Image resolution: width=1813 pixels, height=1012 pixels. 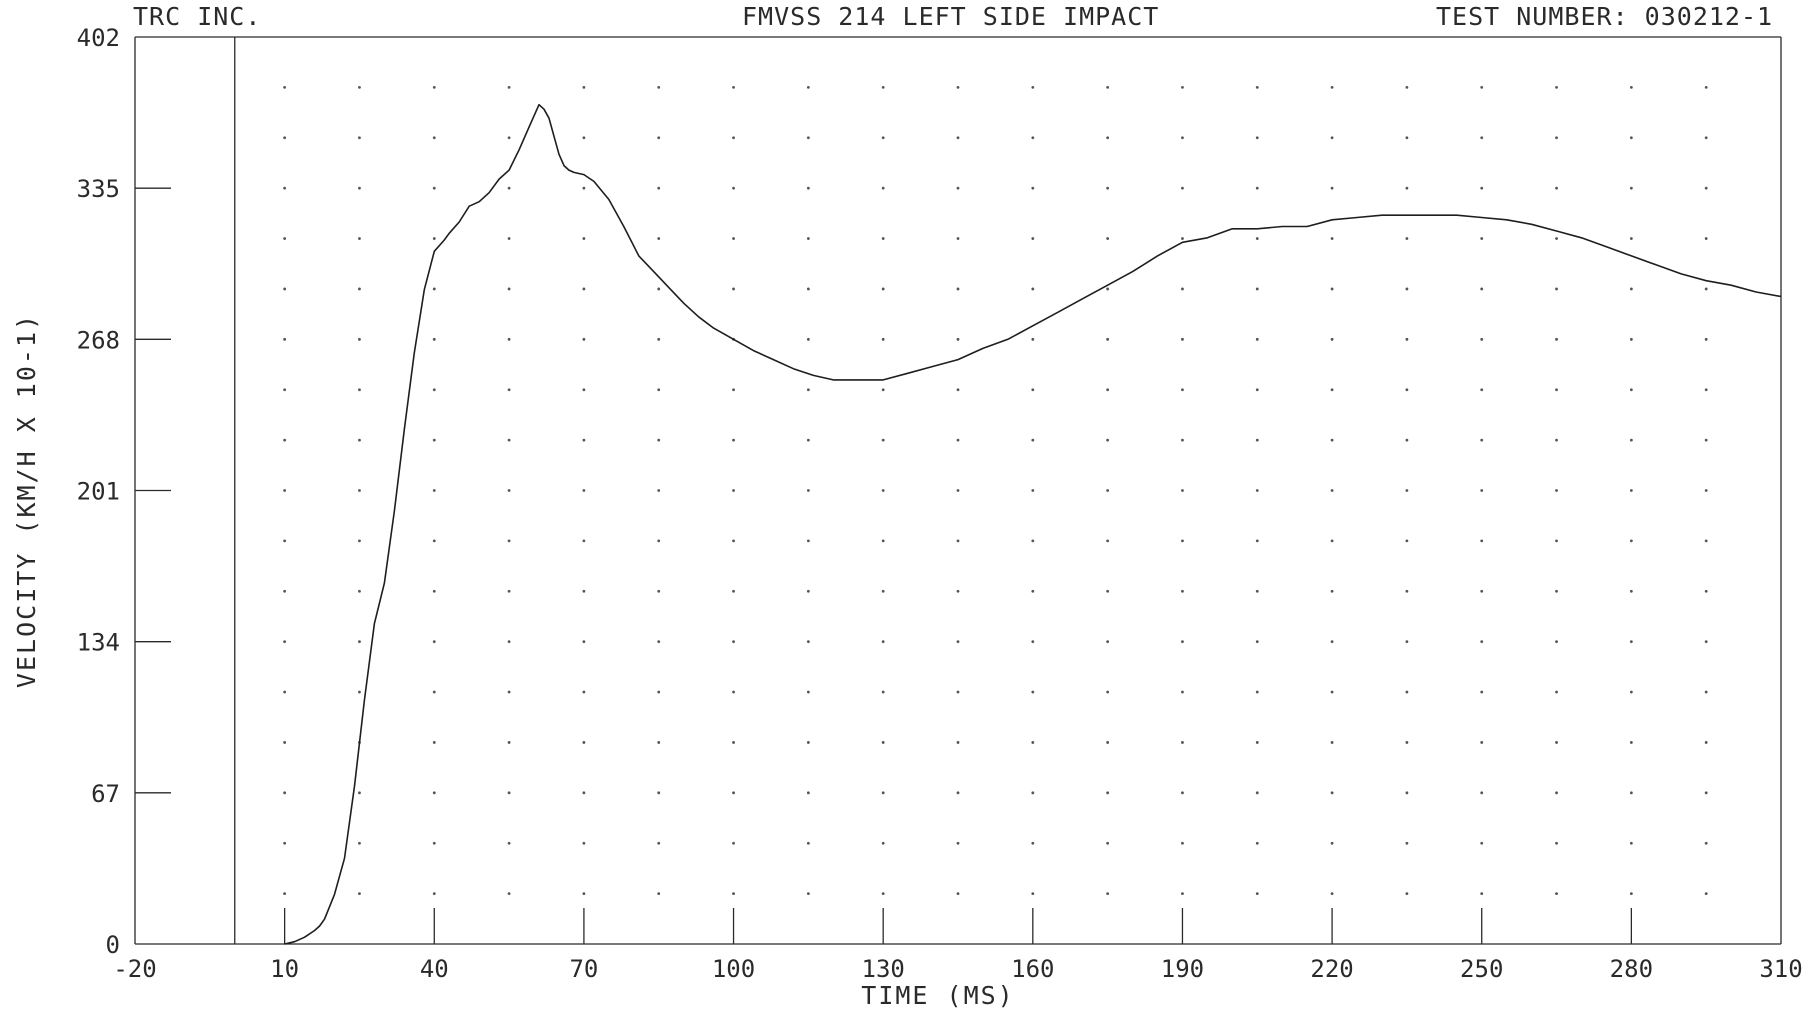 What do you see at coordinates (434, 969) in the screenshot?
I see `x-tick-label: 40` at bounding box center [434, 969].